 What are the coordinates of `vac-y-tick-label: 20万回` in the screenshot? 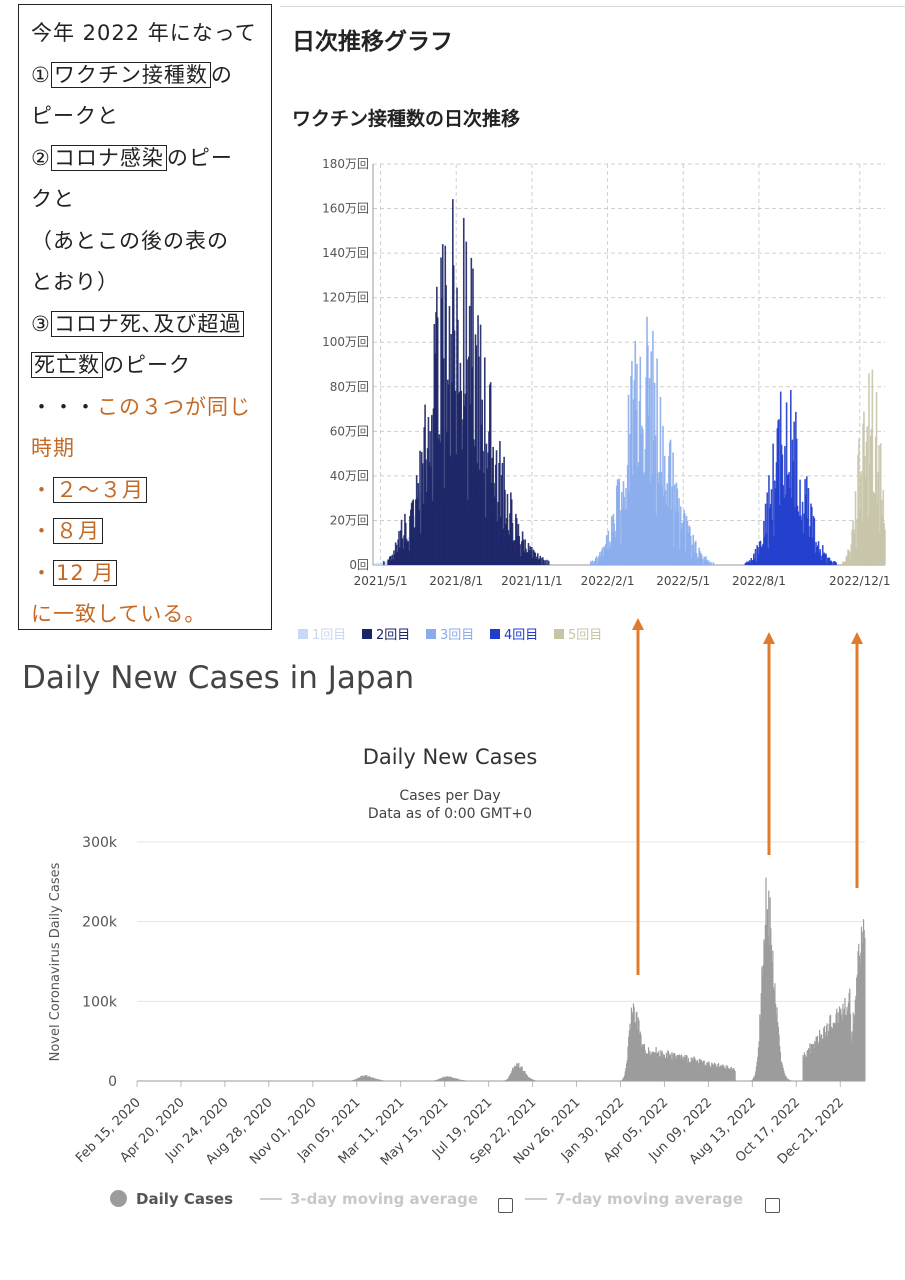 It's located at (349, 520).